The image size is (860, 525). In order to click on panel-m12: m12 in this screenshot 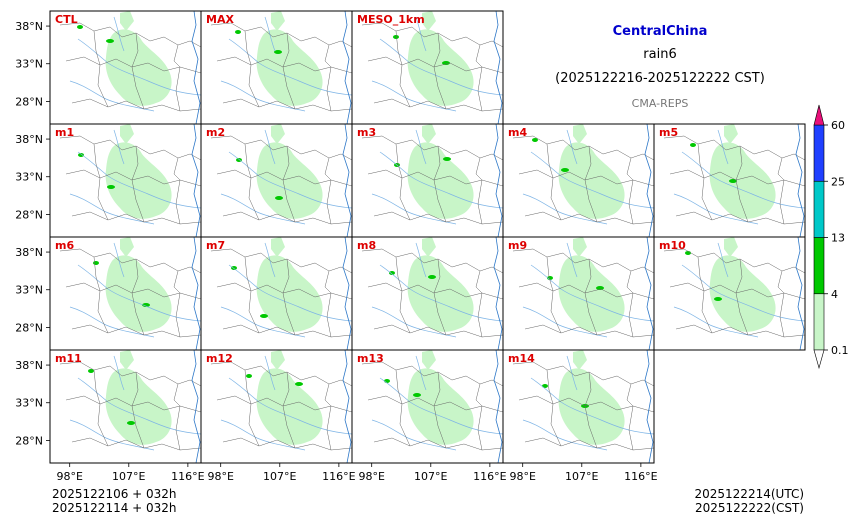, I will do `click(276, 406)`.